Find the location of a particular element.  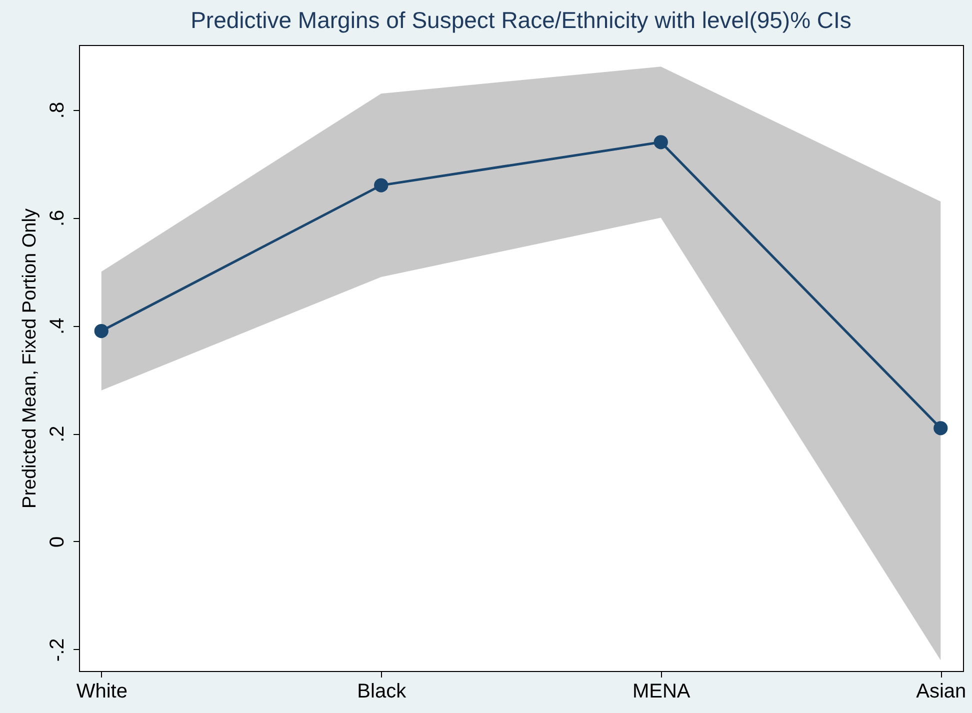

x-tick-label: Asian is located at coordinates (941, 691).